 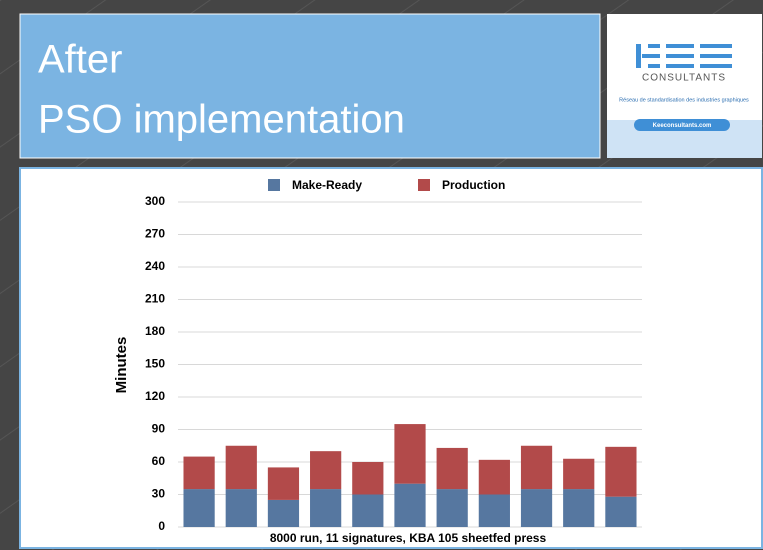 I want to click on y-tick-label: 180, so click(x=155, y=331).